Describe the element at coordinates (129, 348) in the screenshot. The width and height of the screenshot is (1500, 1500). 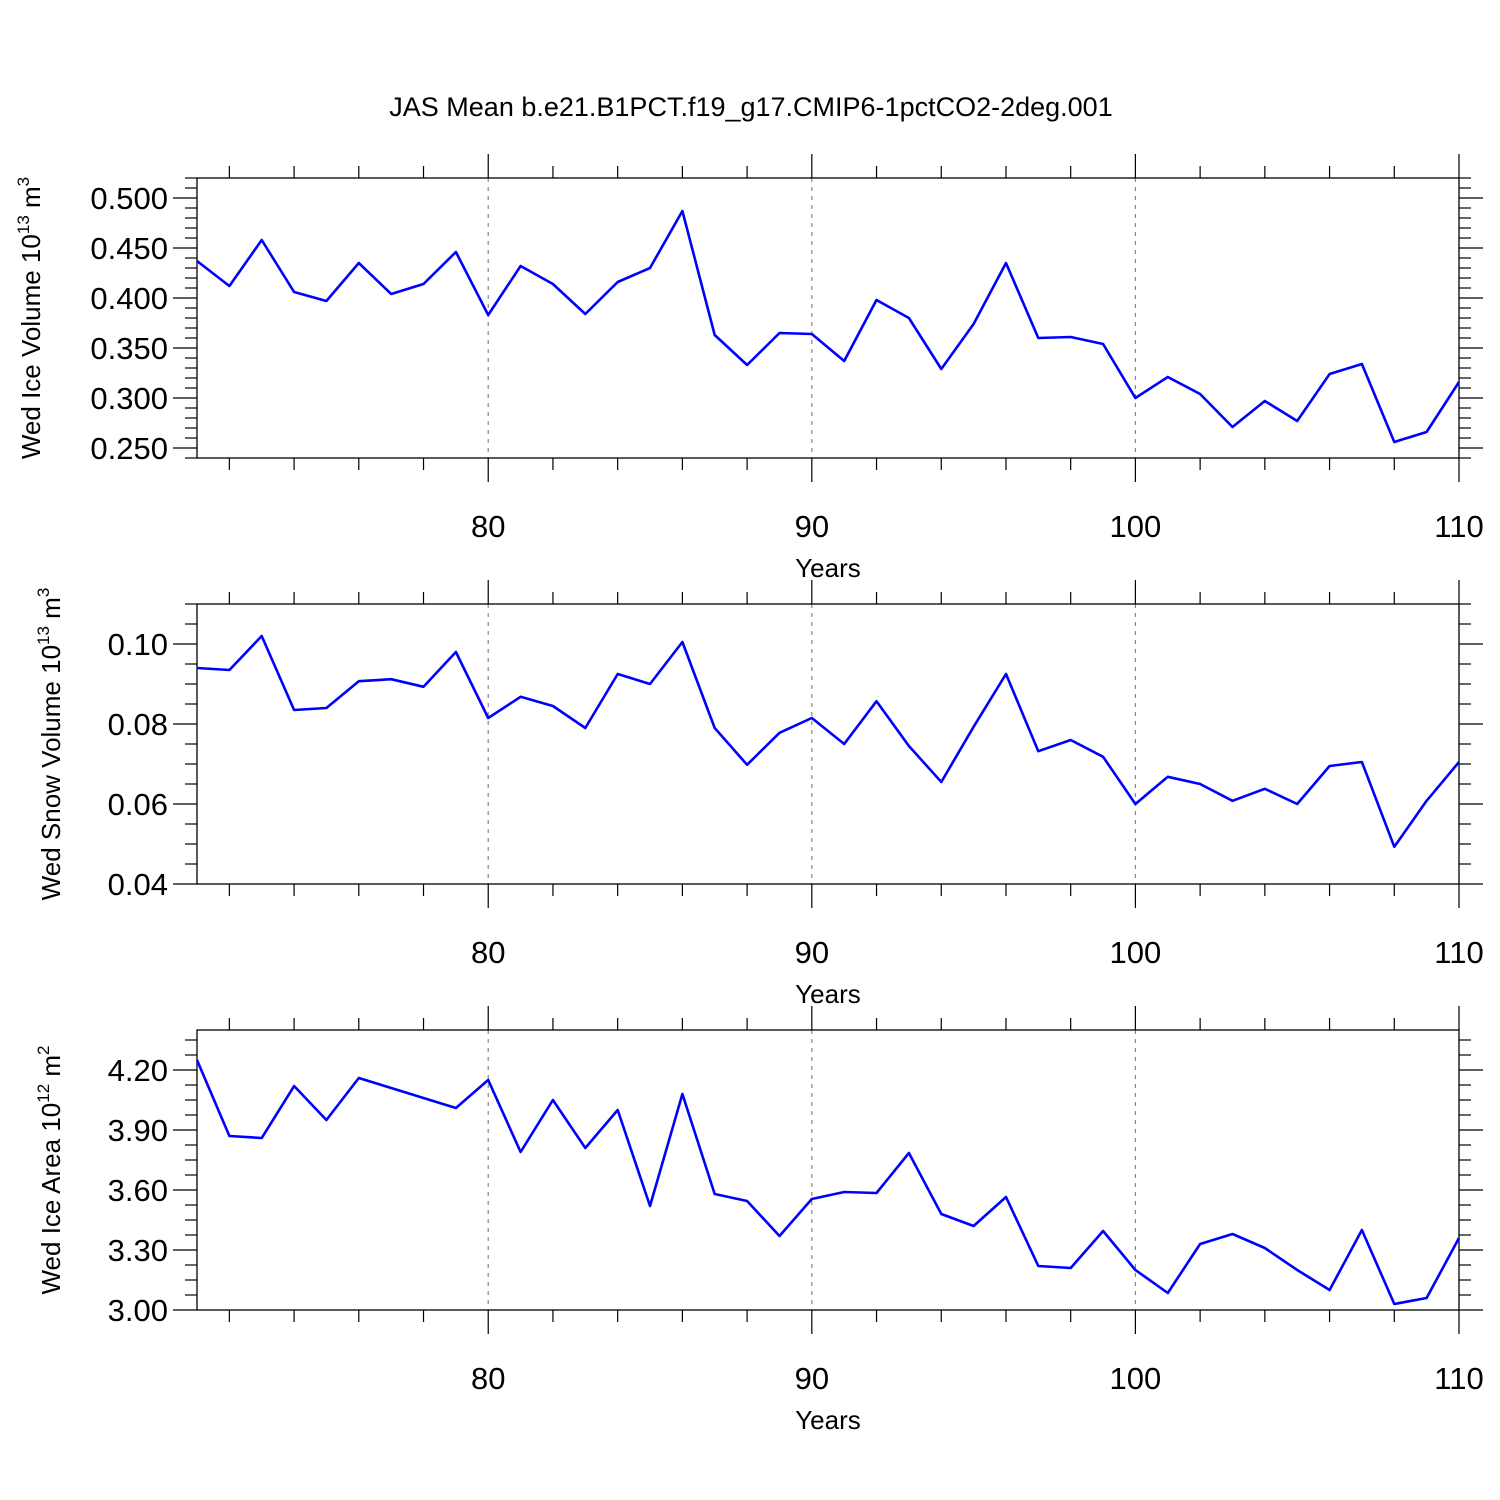
I see `y-tick-label: 0.350` at that location.